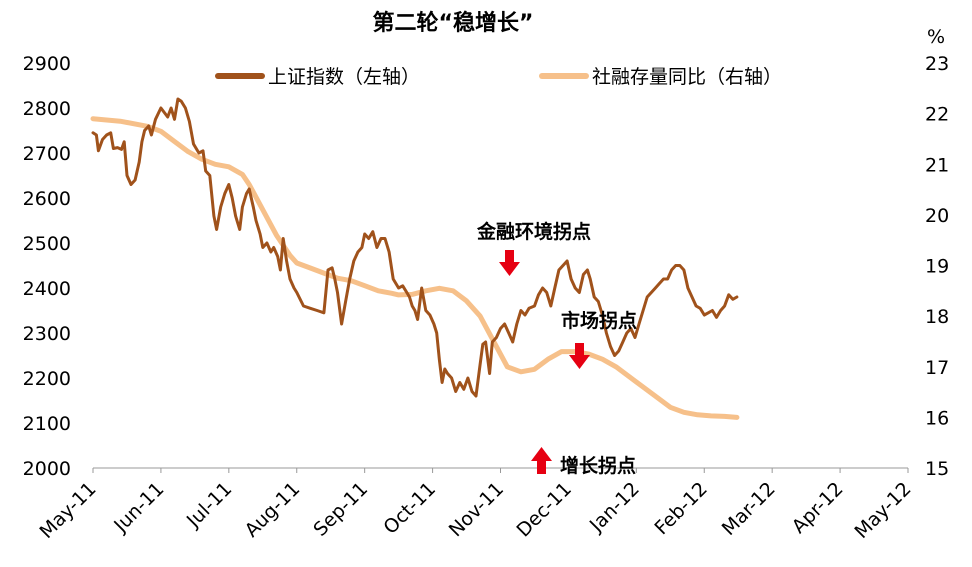  What do you see at coordinates (47, 266) in the screenshot?
I see `left-axis-ticks: 2000 2100 2200 2300 2400 2500 2600 2700 2800 2900` at bounding box center [47, 266].